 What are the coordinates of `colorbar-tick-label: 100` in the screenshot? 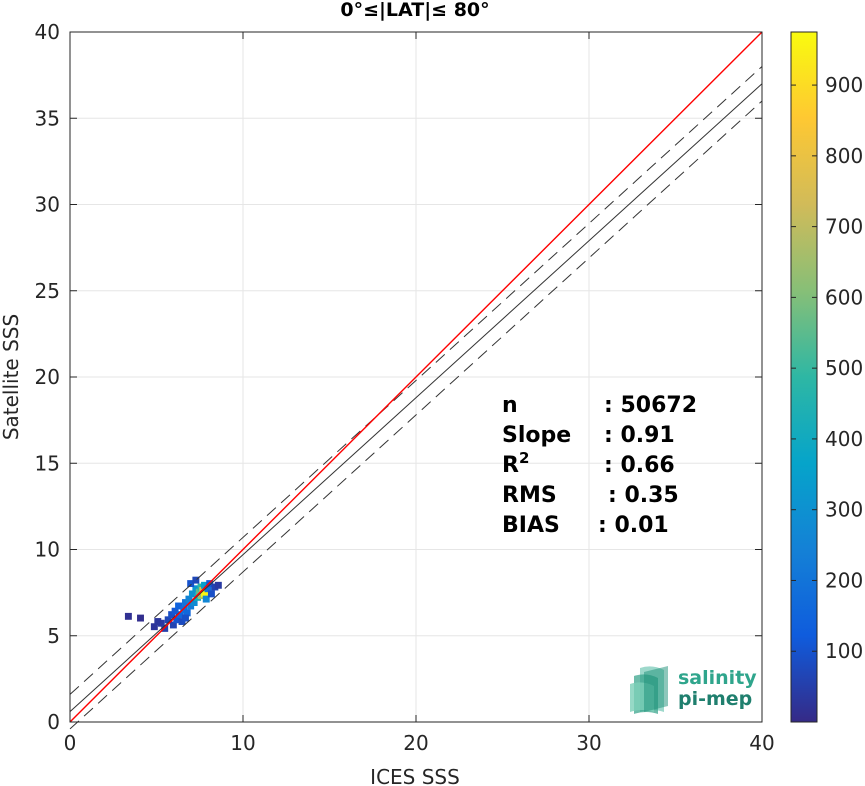 It's located at (844, 651).